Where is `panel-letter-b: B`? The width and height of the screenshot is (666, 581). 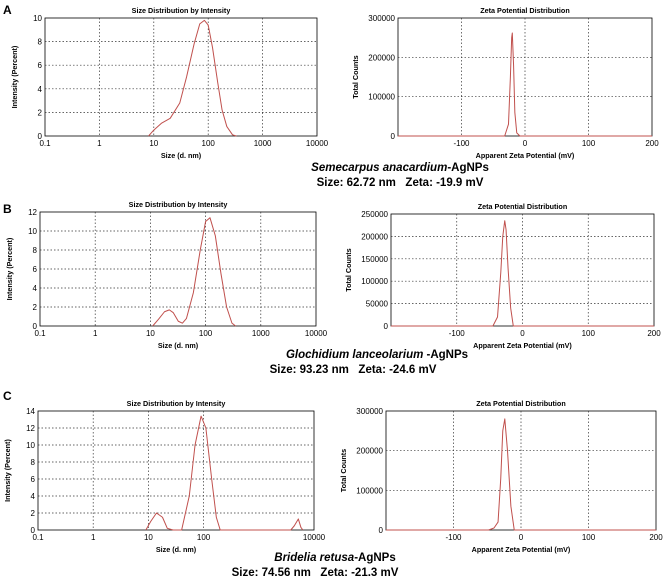
panel-letter-b: B is located at coordinates (7, 209).